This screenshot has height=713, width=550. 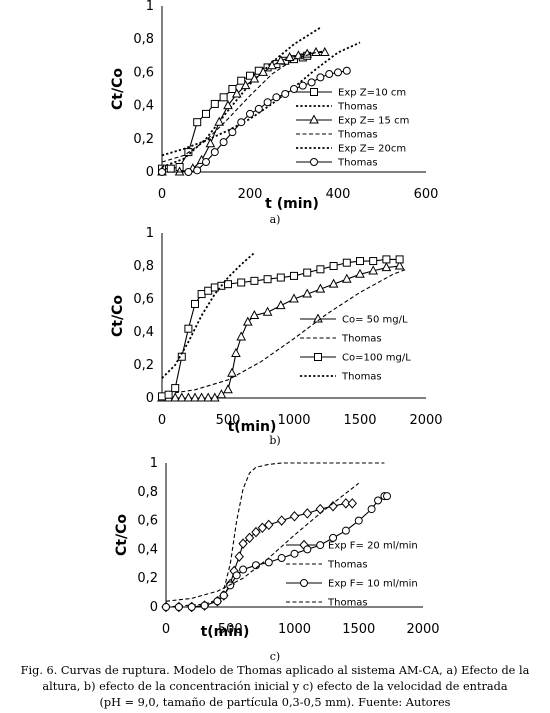 I want to click on x-axis-label: t (min), so click(x=292, y=204).